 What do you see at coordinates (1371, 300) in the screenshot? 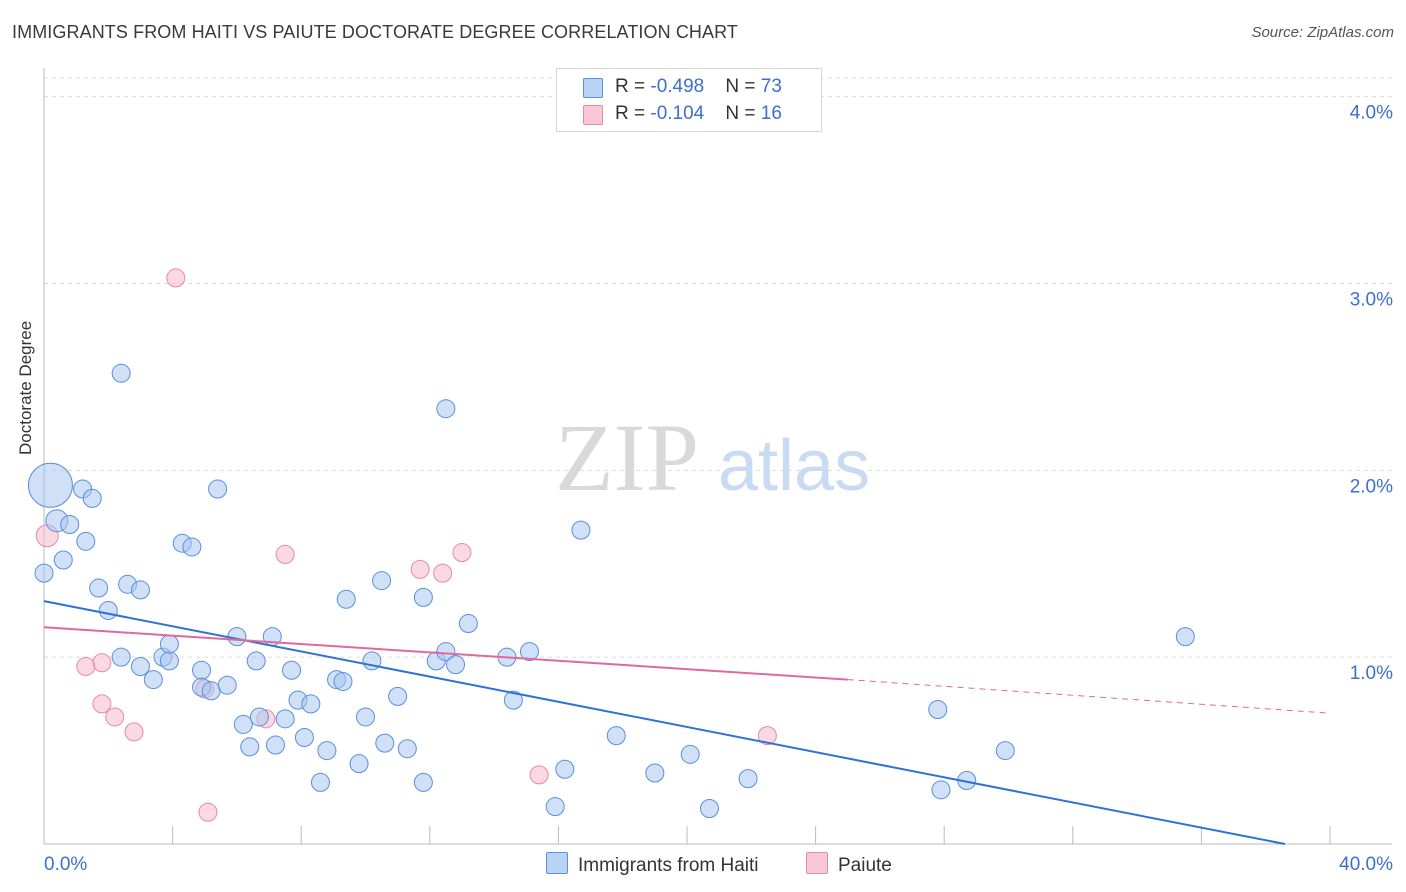
I see `y-tick-label: 3.0%` at bounding box center [1371, 300].